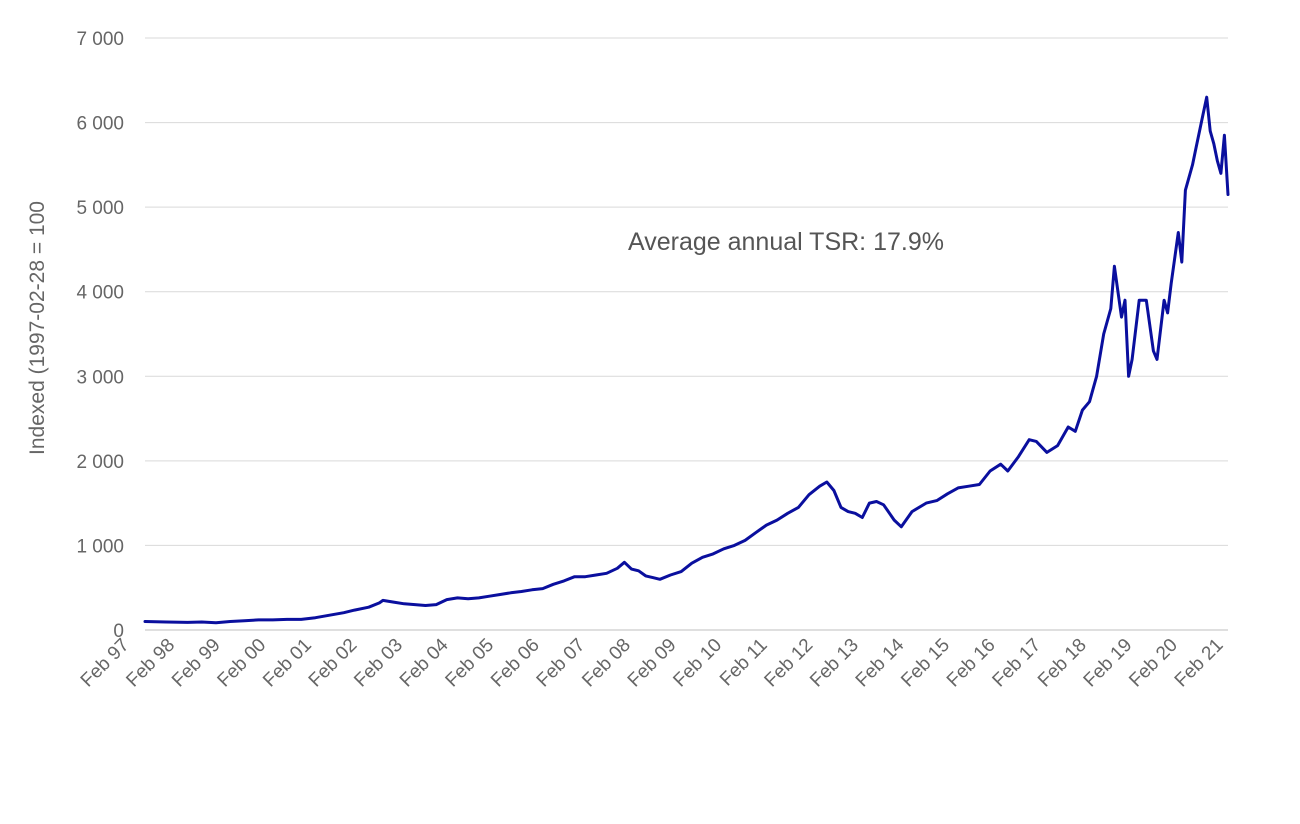 Image resolution: width=1300 pixels, height=824 pixels. What do you see at coordinates (971, 663) in the screenshot?
I see `x-tick-label-19: Feb 16` at bounding box center [971, 663].